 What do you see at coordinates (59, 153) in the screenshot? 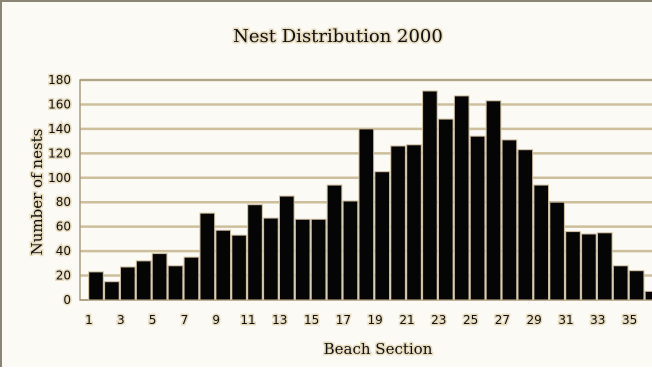
I see `y-tick-label: 120` at bounding box center [59, 153].